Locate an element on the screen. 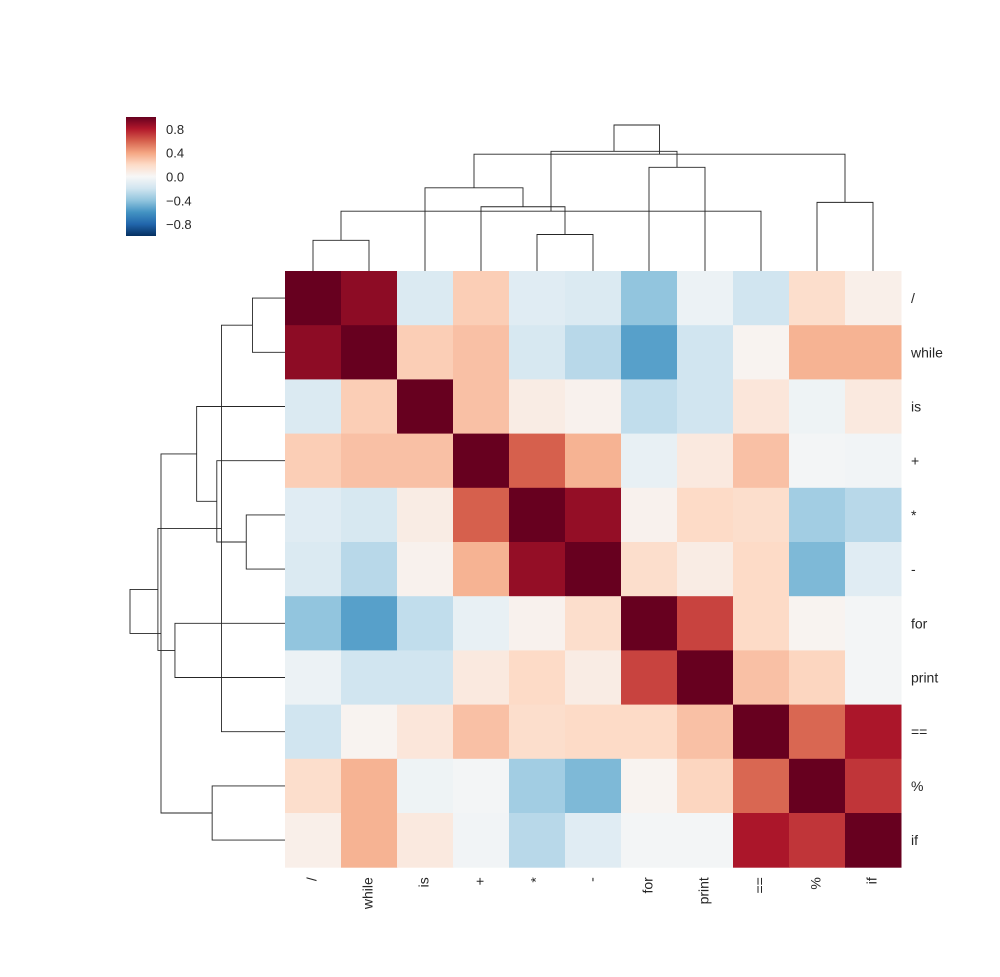 The image size is (1000, 977). column-tick-label: == is located at coordinates (760, 885).